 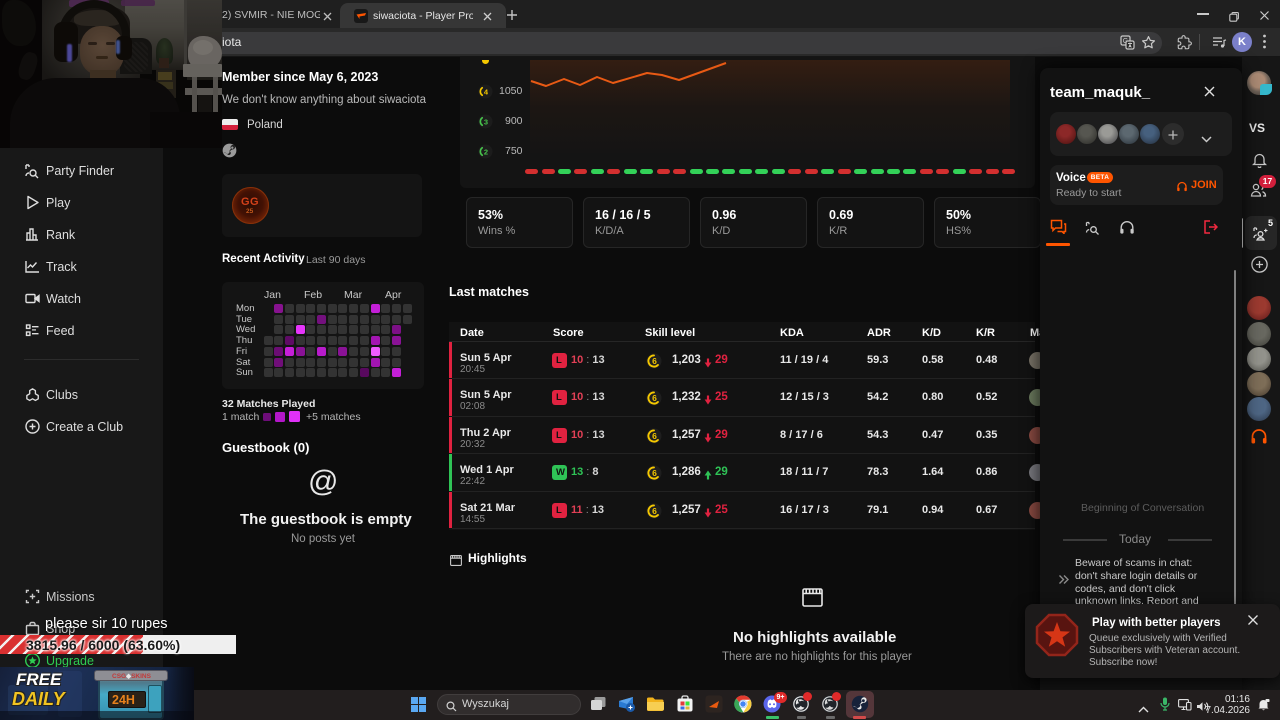 What do you see at coordinates (486, 151) in the screenshot?
I see `svg-text: 2` at bounding box center [486, 151].